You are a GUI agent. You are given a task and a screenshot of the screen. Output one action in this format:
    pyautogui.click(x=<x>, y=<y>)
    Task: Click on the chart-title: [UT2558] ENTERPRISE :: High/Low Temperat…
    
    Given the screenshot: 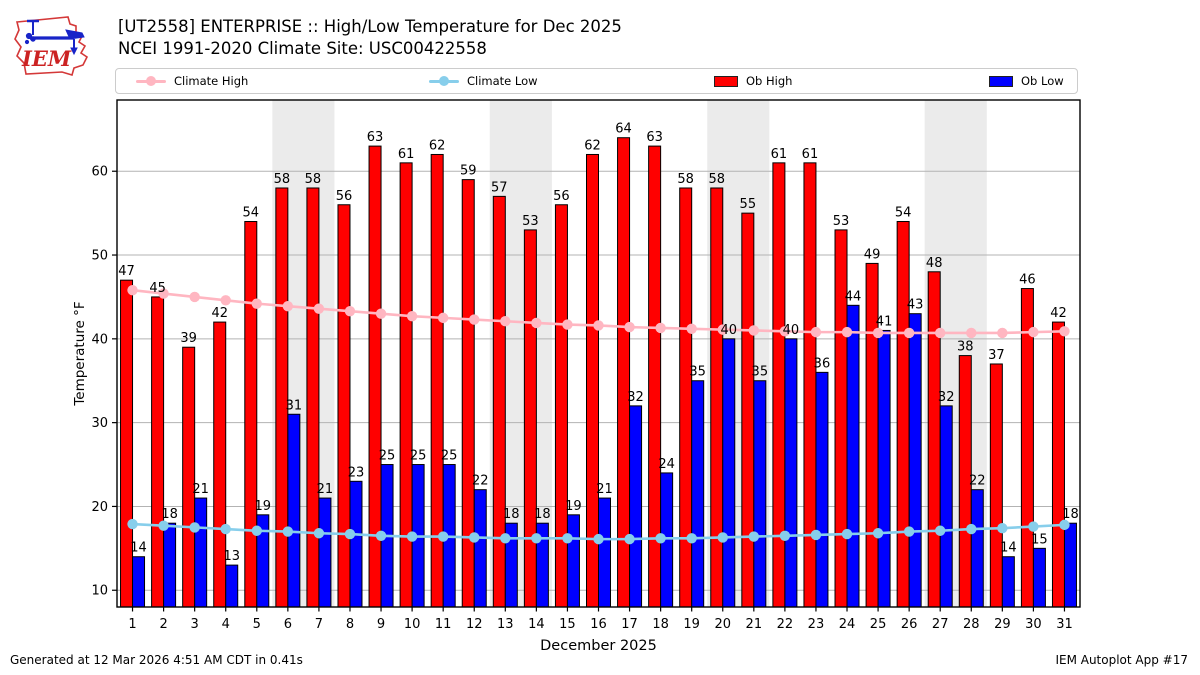 What is the action you would take?
    pyautogui.click(x=370, y=26)
    